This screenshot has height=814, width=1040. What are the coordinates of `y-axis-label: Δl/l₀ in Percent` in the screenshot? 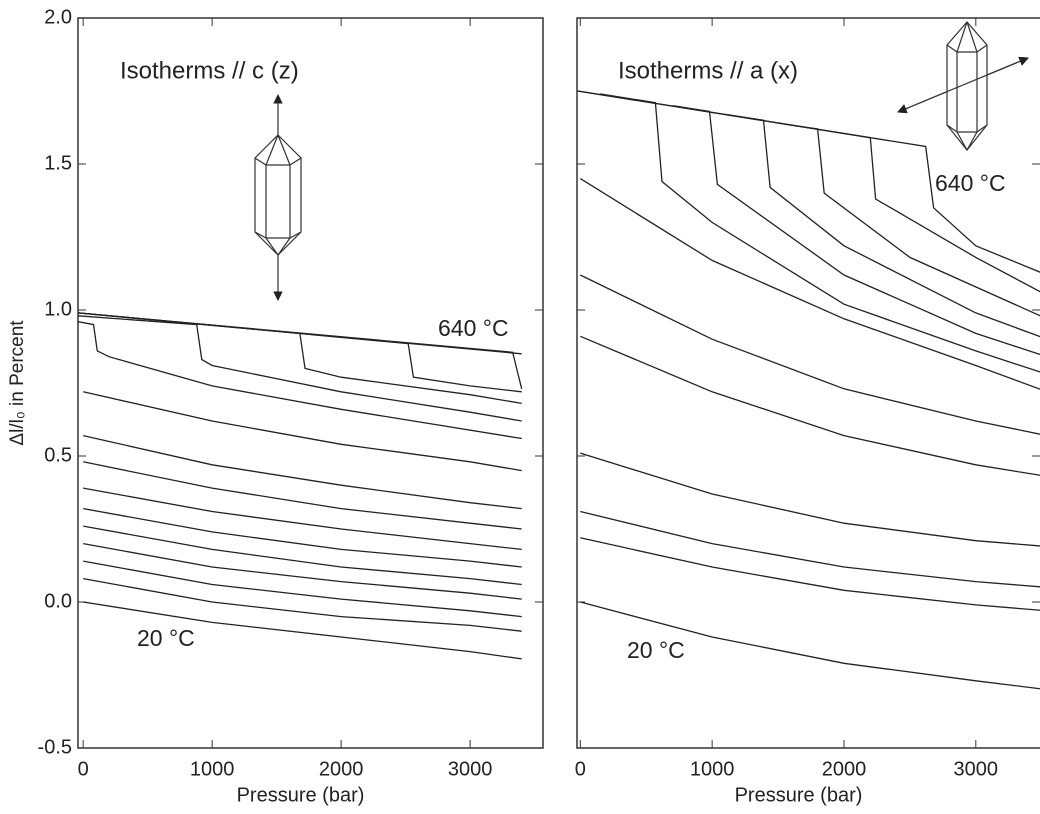 It's located at (17, 383).